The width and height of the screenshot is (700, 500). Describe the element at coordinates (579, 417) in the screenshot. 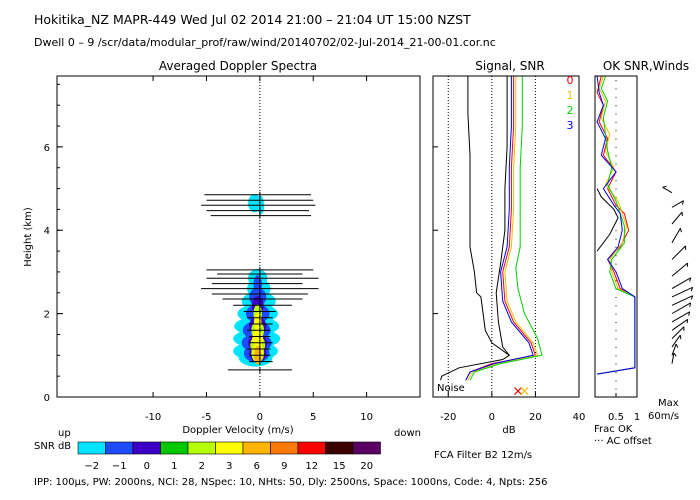

I see `signal-xtick-label-3: 40` at that location.